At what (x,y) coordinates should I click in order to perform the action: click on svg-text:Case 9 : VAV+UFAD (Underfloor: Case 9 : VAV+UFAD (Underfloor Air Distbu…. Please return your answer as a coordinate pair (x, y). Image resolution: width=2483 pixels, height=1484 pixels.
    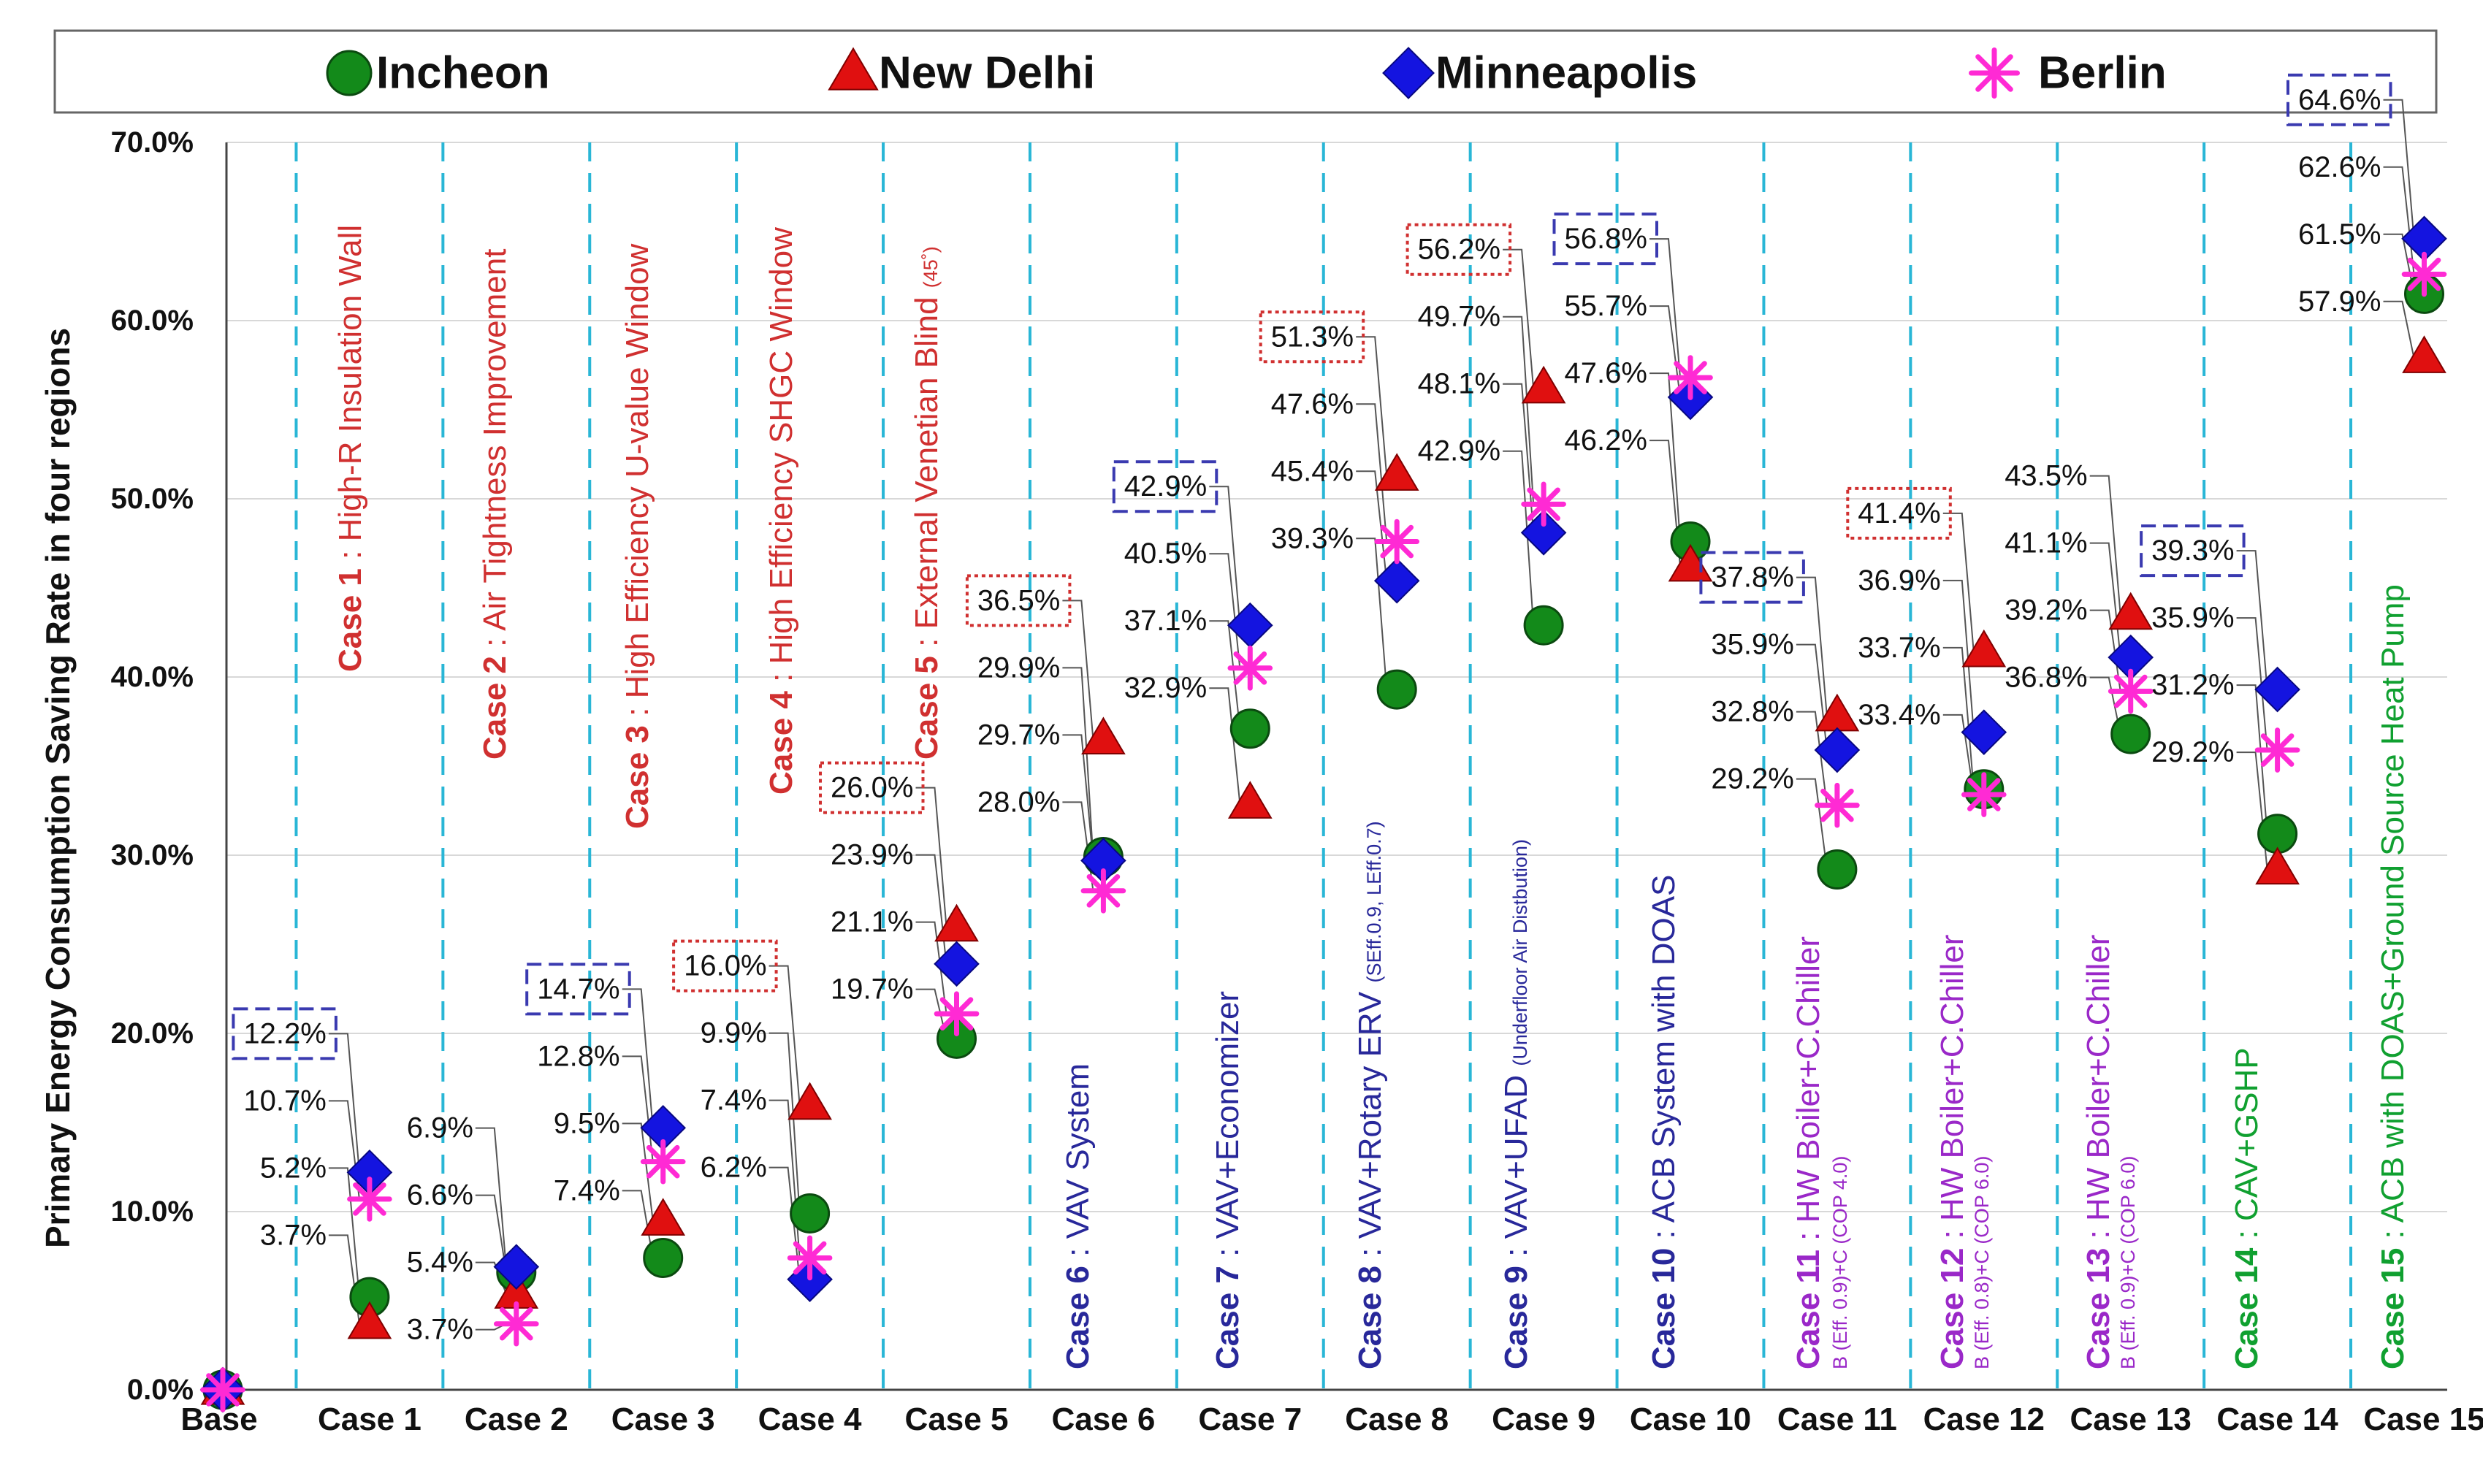
    Looking at the image, I should click on (1516, 1104).